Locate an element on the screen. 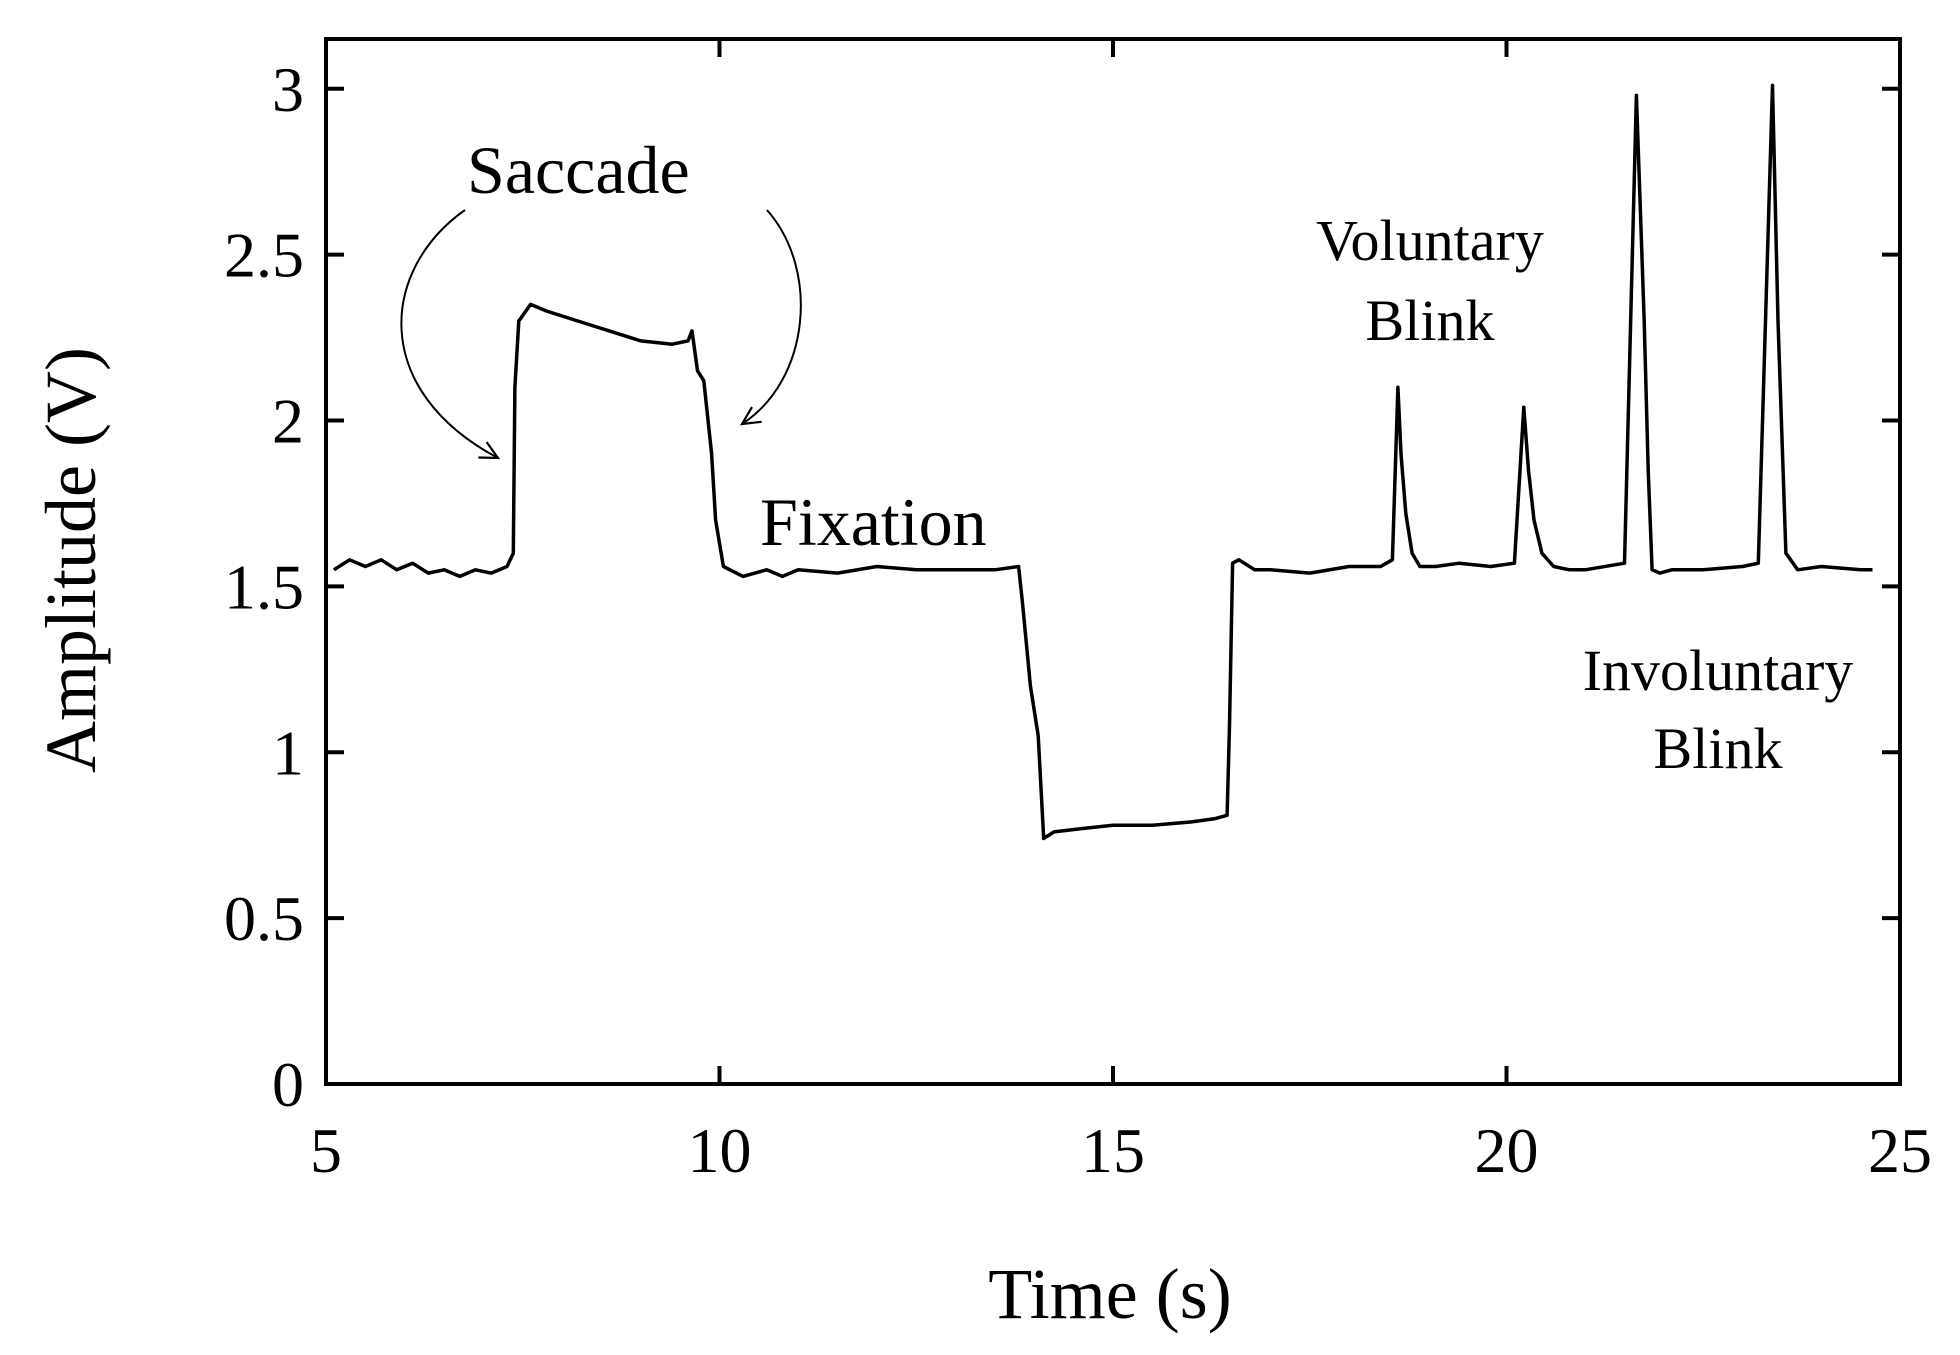  y-tick-label: 1 is located at coordinates (288, 752).